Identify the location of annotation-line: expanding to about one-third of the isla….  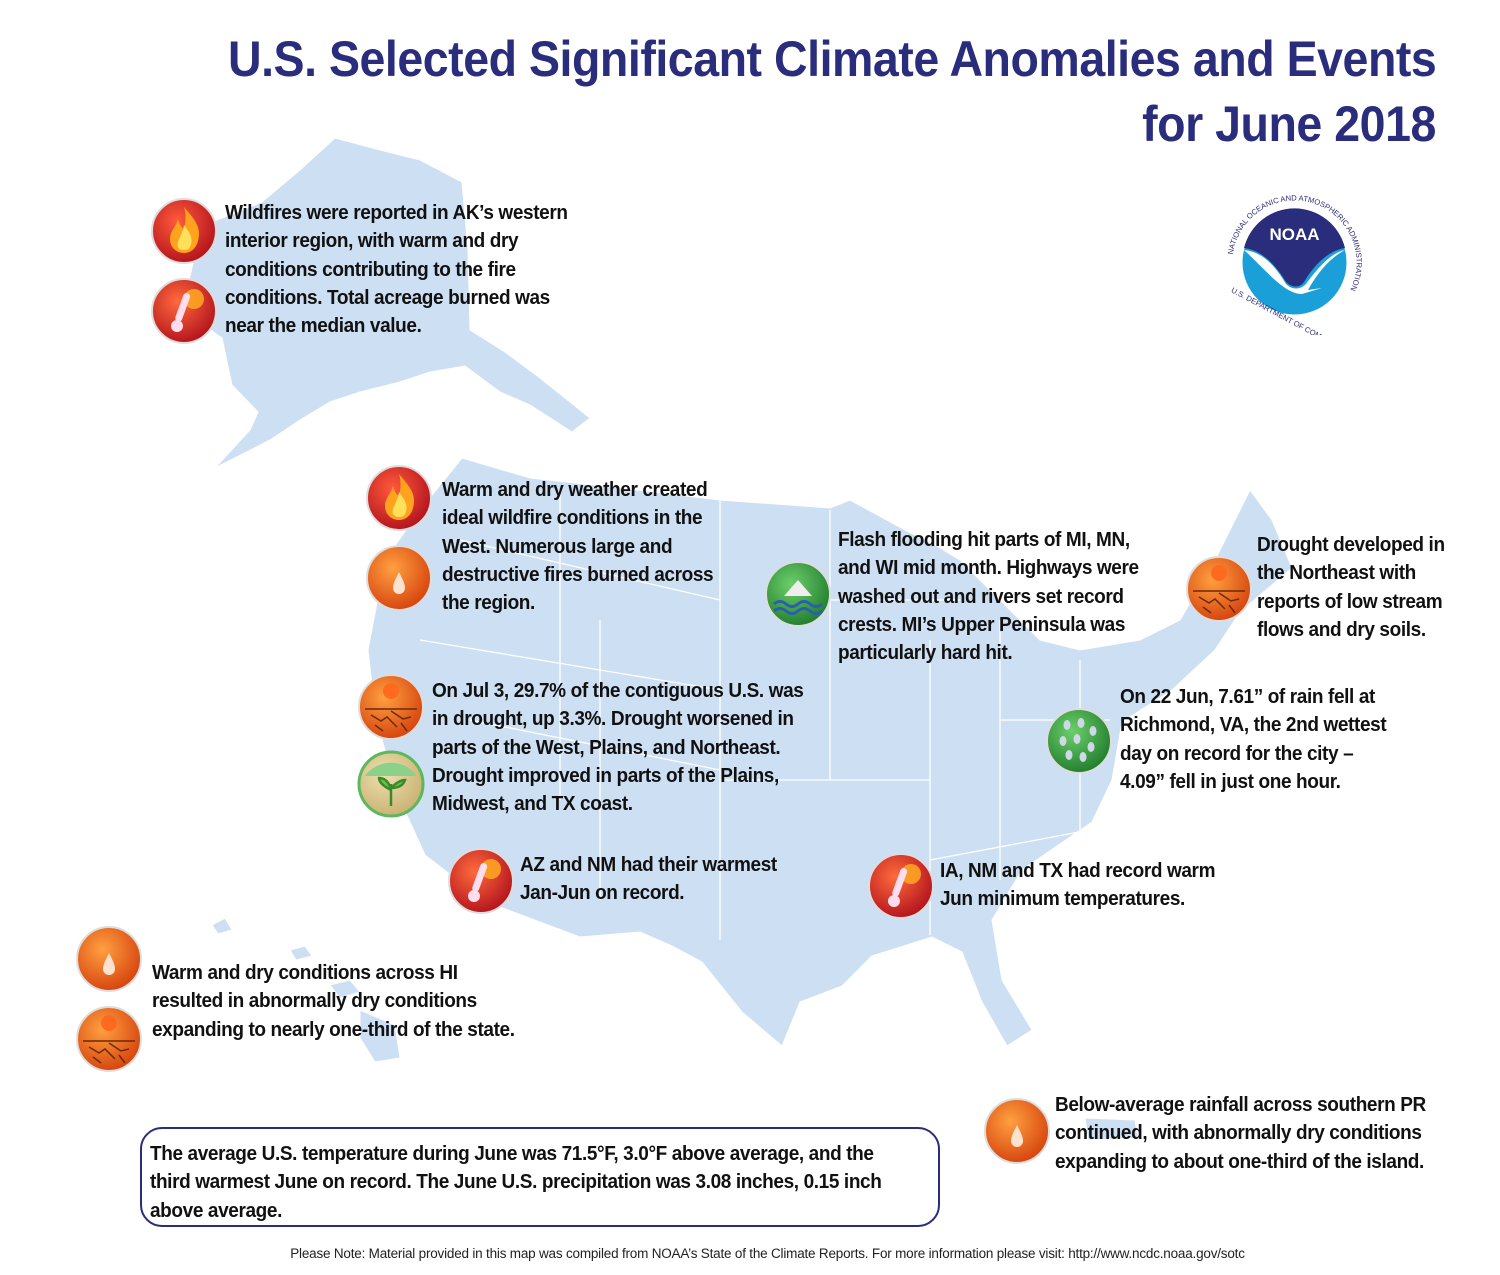
(1239, 1161).